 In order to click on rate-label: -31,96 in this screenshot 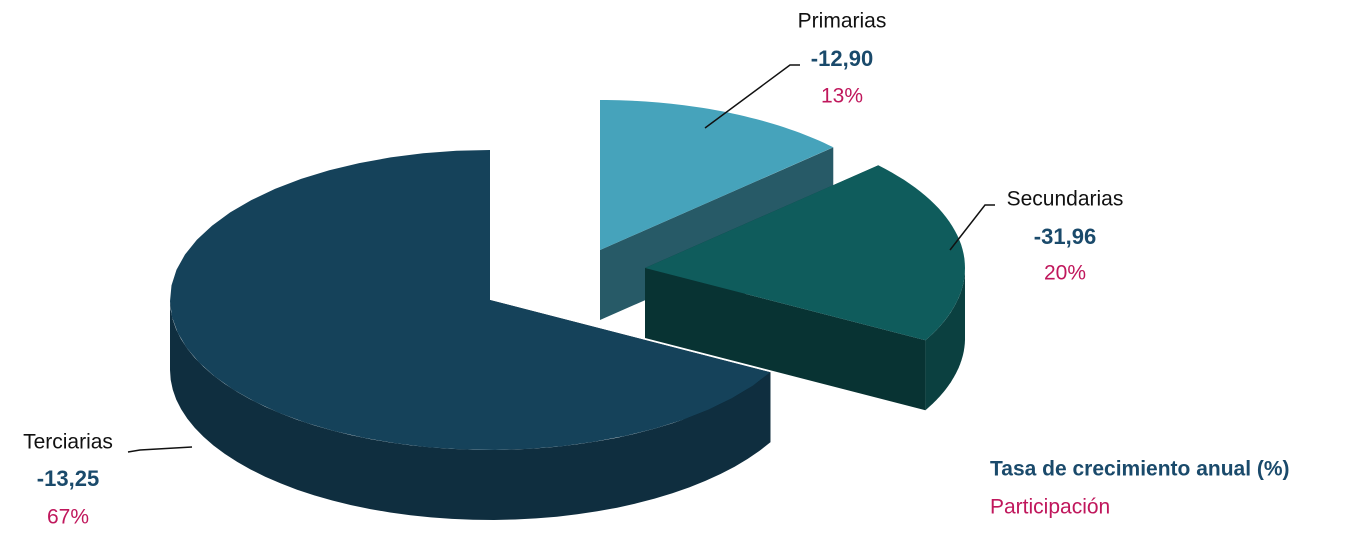, I will do `click(1065, 236)`.